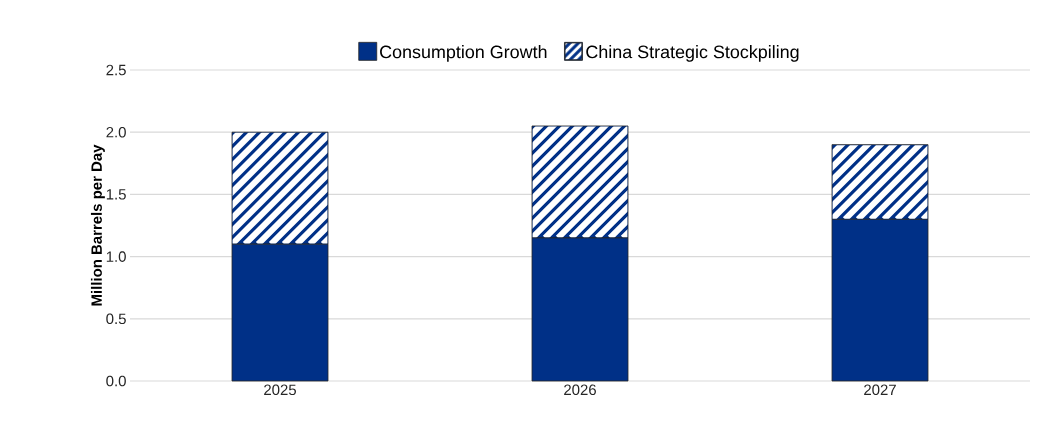 The image size is (1056, 422). I want to click on legend-label: China Strategic Stockpiling, so click(692, 53).